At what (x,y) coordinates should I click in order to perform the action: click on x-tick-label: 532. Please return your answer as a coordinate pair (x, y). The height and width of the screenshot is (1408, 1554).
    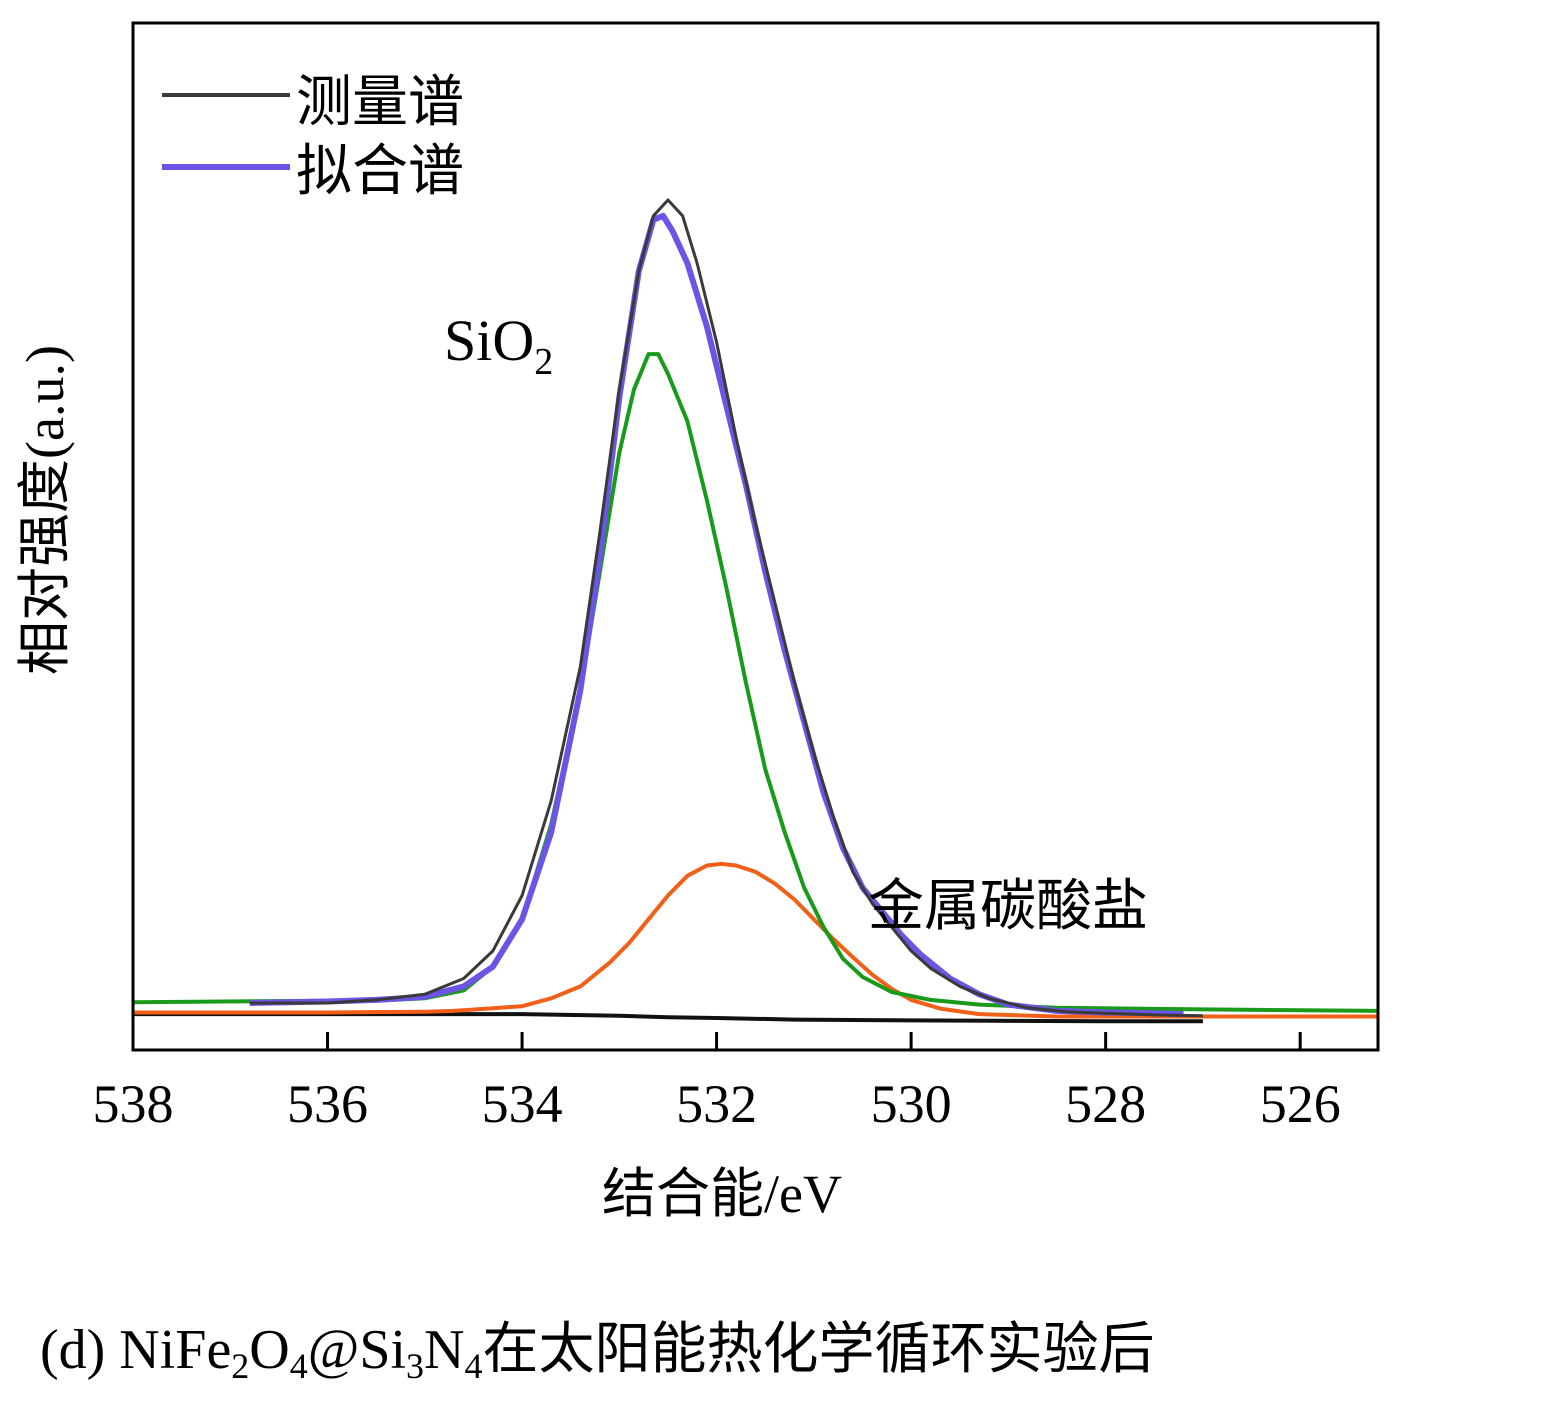
    Looking at the image, I should click on (716, 1104).